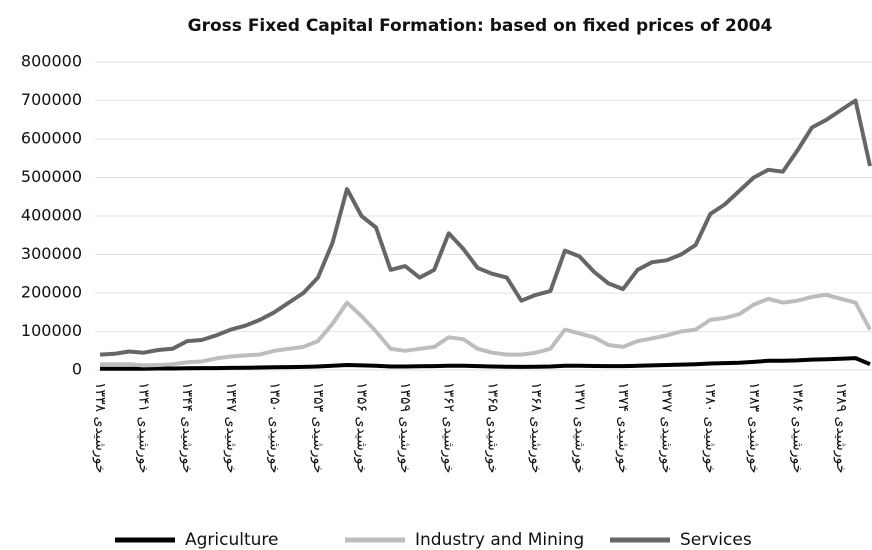 This screenshot has width=872, height=550. What do you see at coordinates (841, 427) in the screenshot?
I see `x-tick-label: ۱۳۸۹ خورشیدی` at bounding box center [841, 427].